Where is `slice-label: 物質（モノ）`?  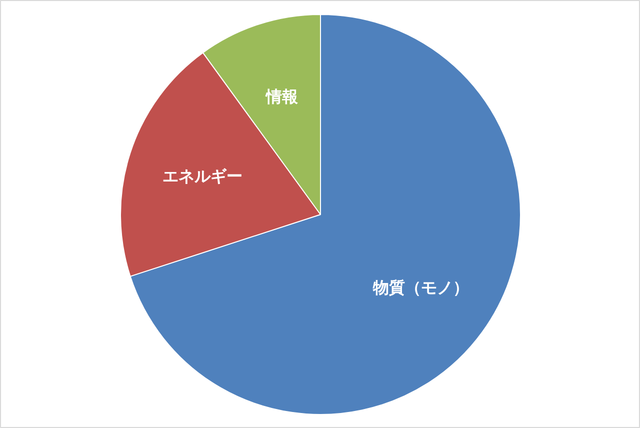
slice-label: 物質（モノ） is located at coordinates (420, 287).